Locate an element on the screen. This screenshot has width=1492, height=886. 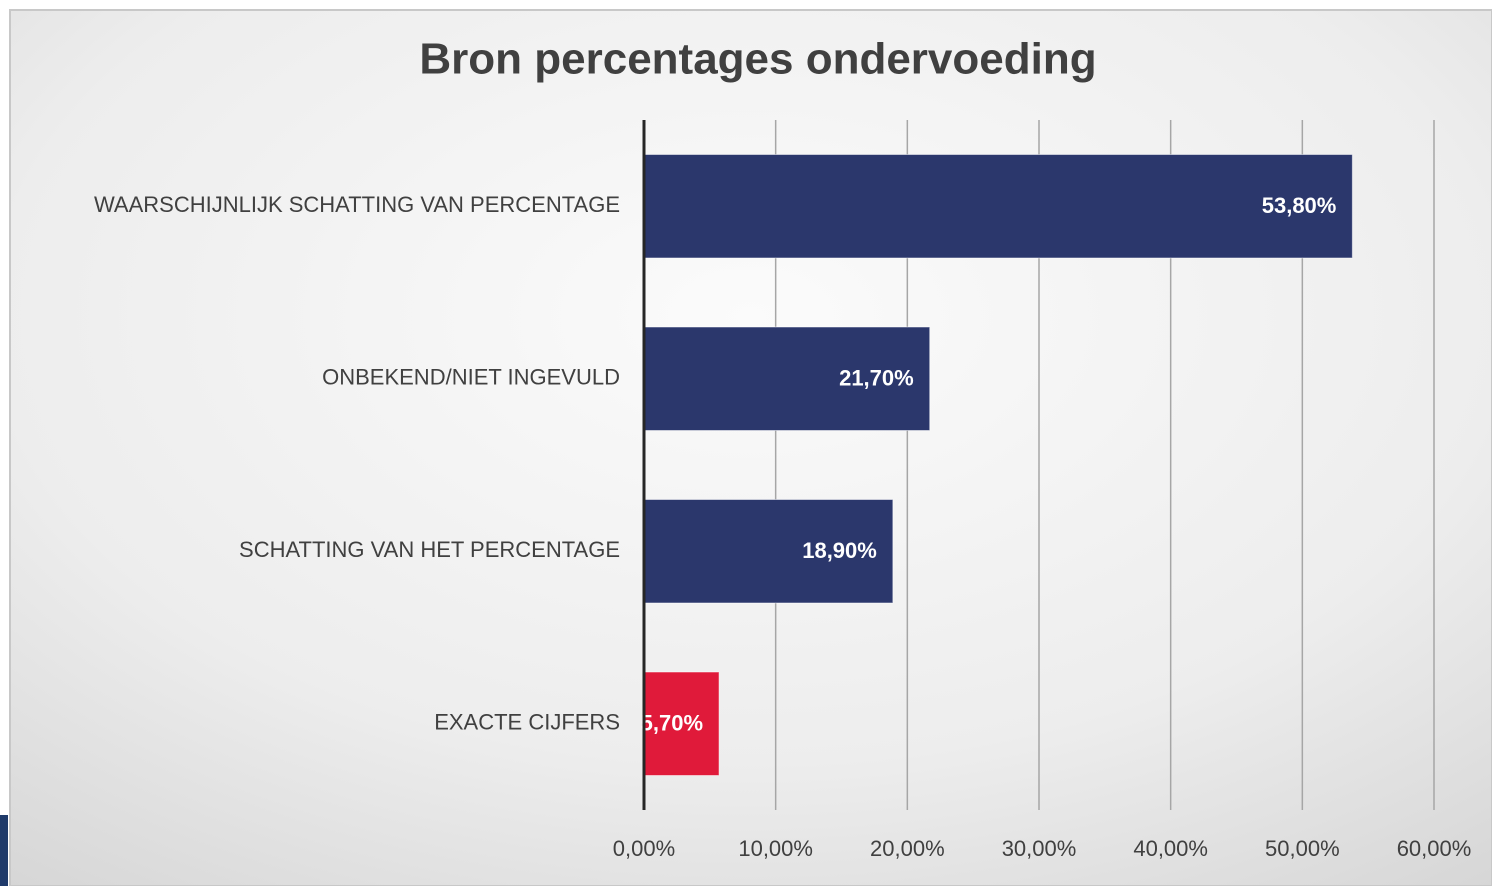
data-label: 21,70% is located at coordinates (876, 378).